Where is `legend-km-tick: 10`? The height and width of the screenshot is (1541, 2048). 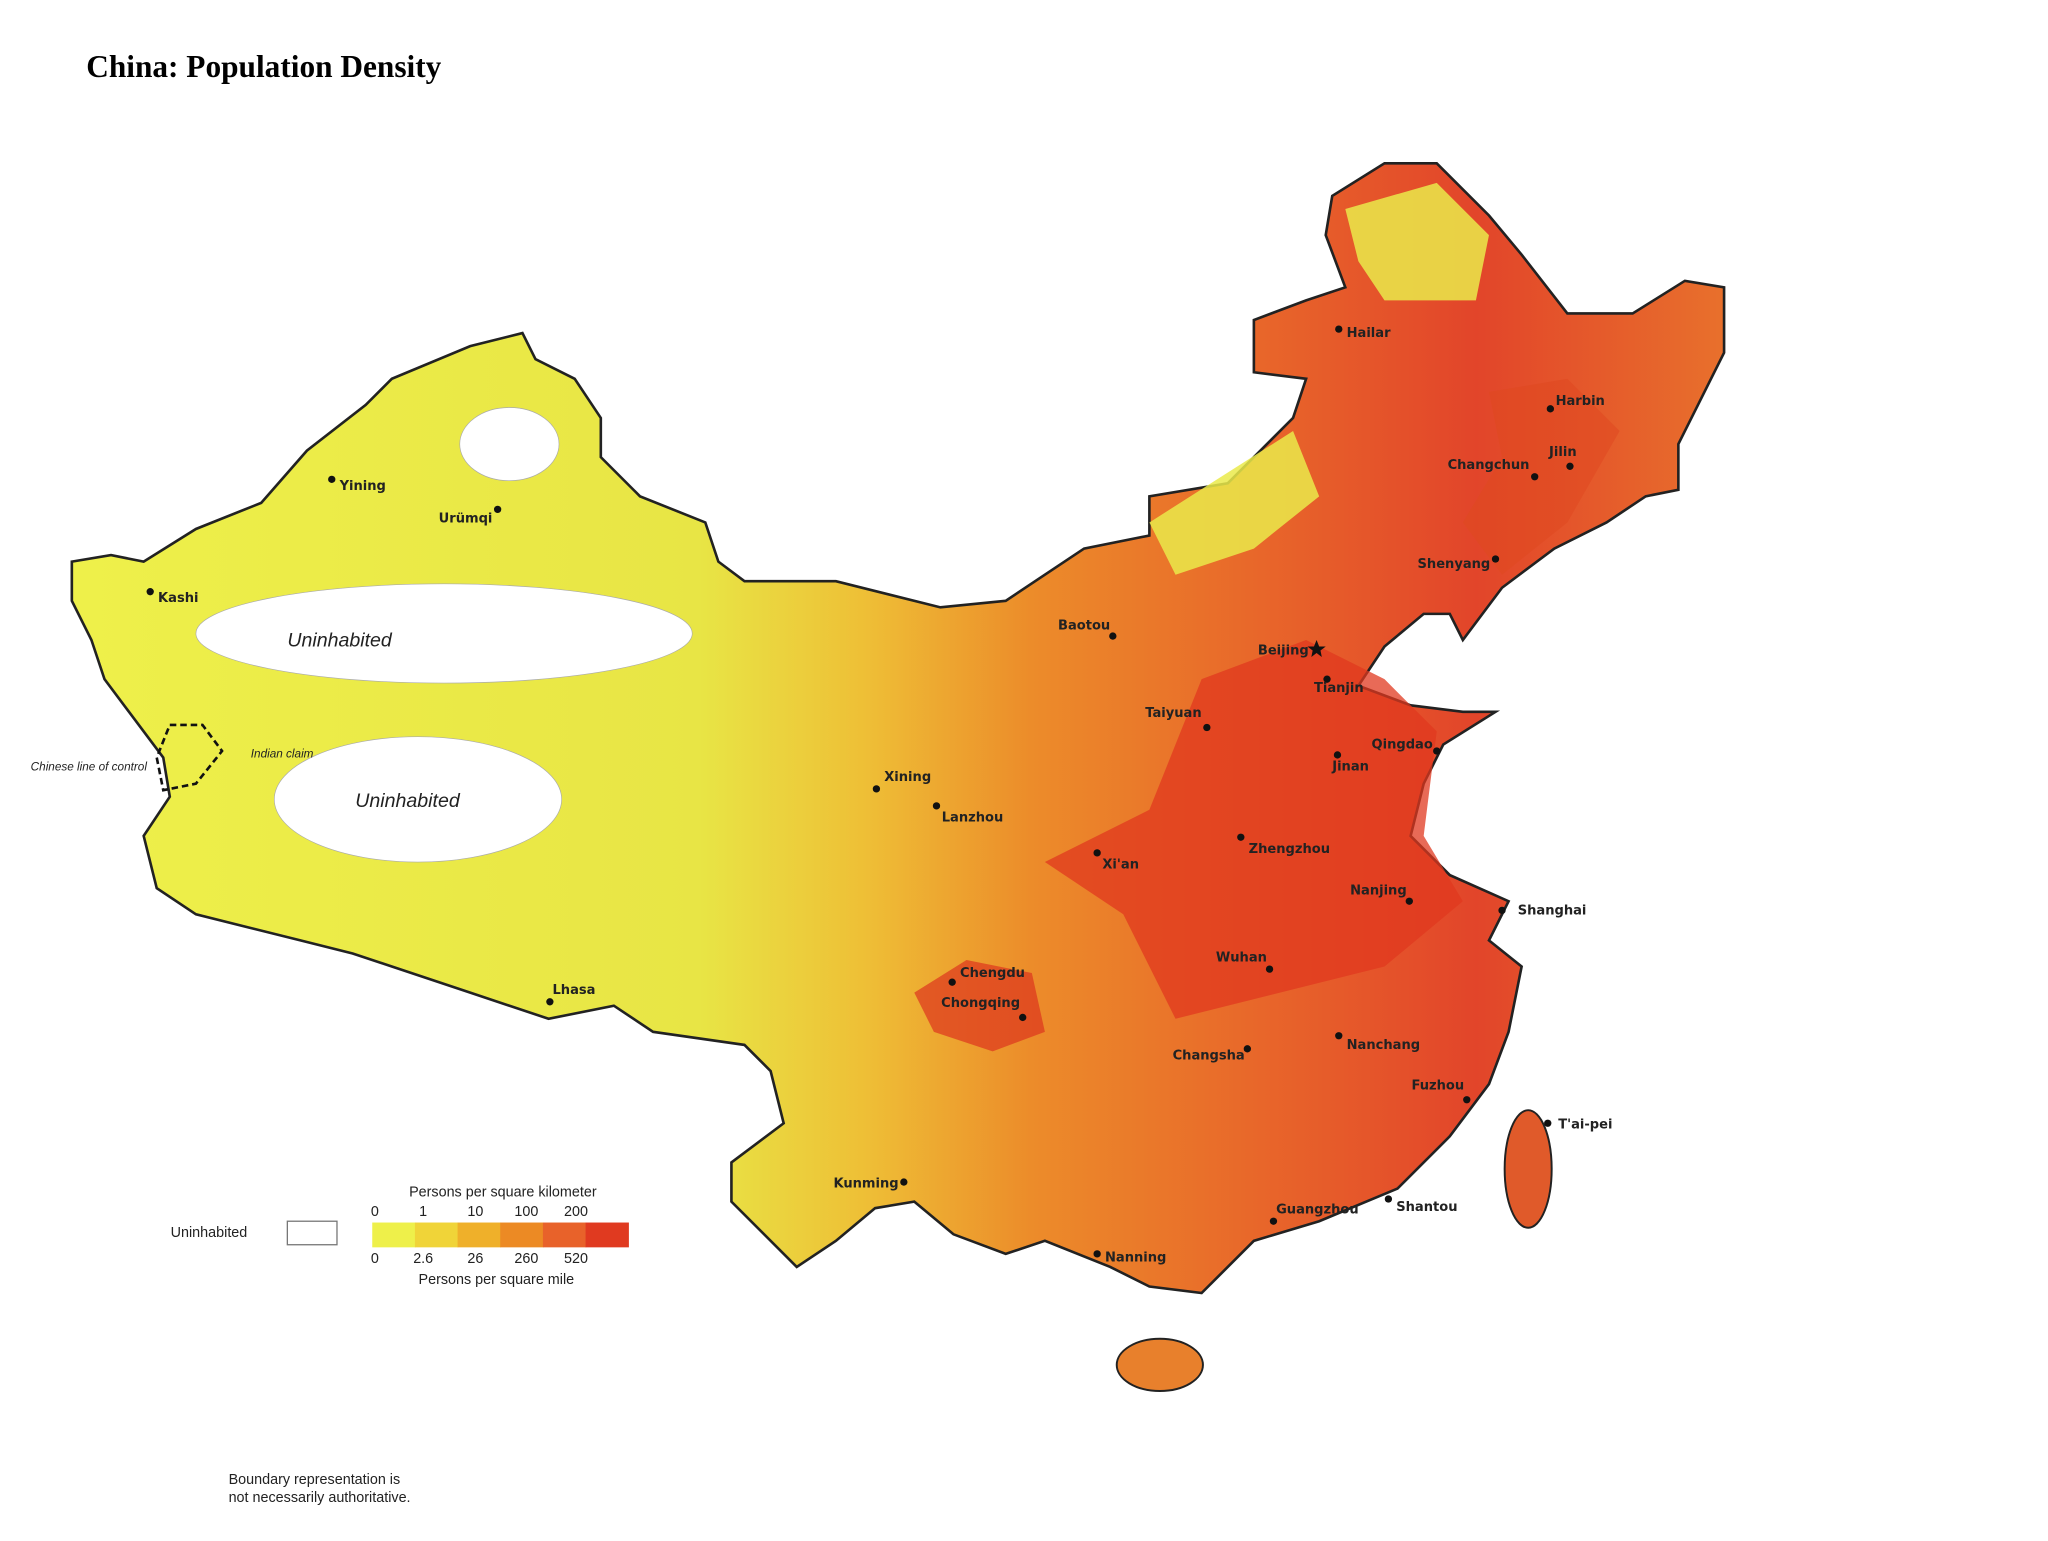 legend-km-tick: 10 is located at coordinates (475, 1212).